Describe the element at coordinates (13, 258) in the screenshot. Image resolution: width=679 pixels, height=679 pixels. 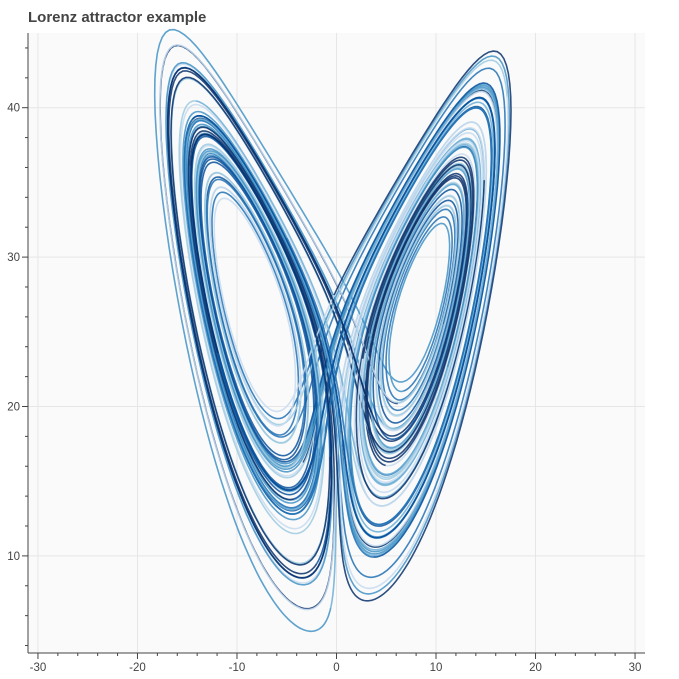
I see `y-tick-label: 30` at that location.